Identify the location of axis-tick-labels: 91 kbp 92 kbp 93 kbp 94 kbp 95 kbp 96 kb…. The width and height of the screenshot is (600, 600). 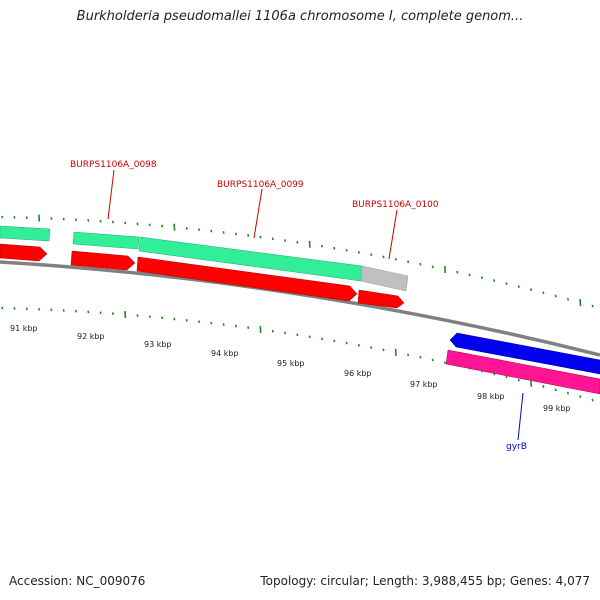
(290, 368).